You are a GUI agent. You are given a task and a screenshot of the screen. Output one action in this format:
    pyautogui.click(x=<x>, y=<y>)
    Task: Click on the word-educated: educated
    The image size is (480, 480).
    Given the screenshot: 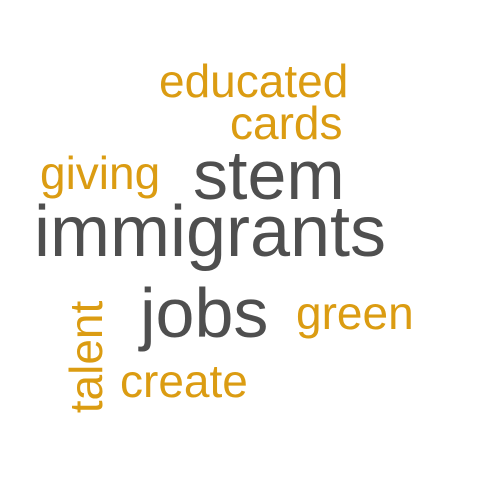 What is the action you would take?
    pyautogui.click(x=254, y=81)
    